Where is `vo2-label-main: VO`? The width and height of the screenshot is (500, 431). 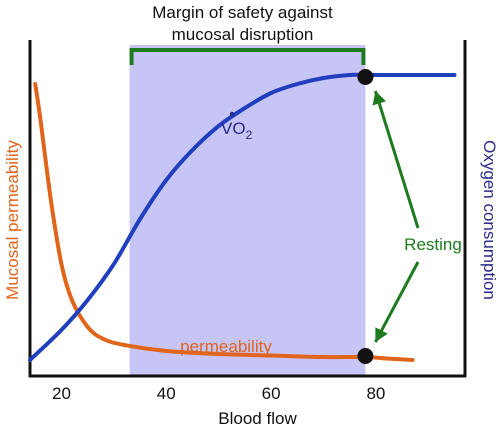 vo2-label-main: VO is located at coordinates (233, 128).